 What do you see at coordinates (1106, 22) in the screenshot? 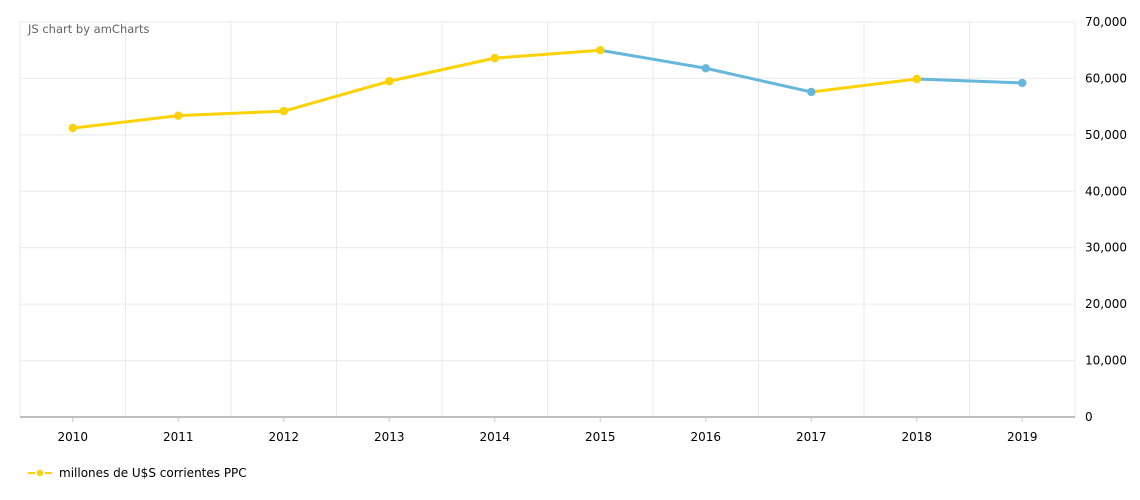
I see `y-axis-label: 70,000` at bounding box center [1106, 22].